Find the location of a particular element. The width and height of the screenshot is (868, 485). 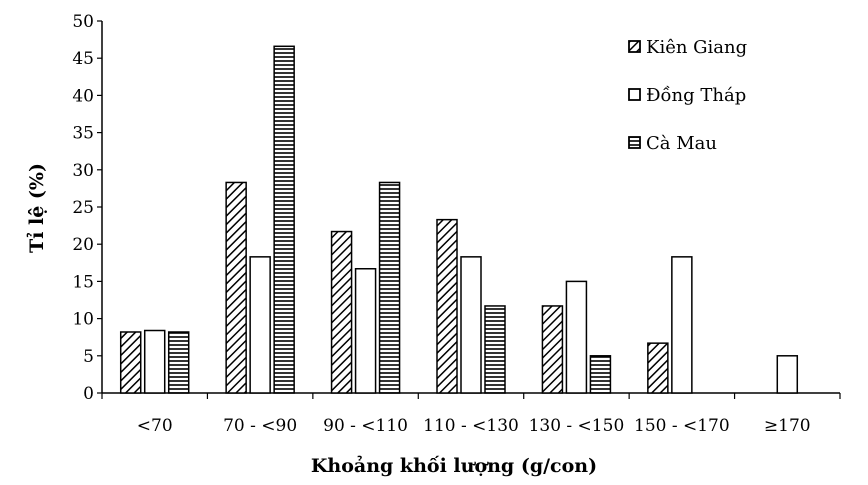

y-axis-title: Tỉ lệ (%) is located at coordinates (37, 208).